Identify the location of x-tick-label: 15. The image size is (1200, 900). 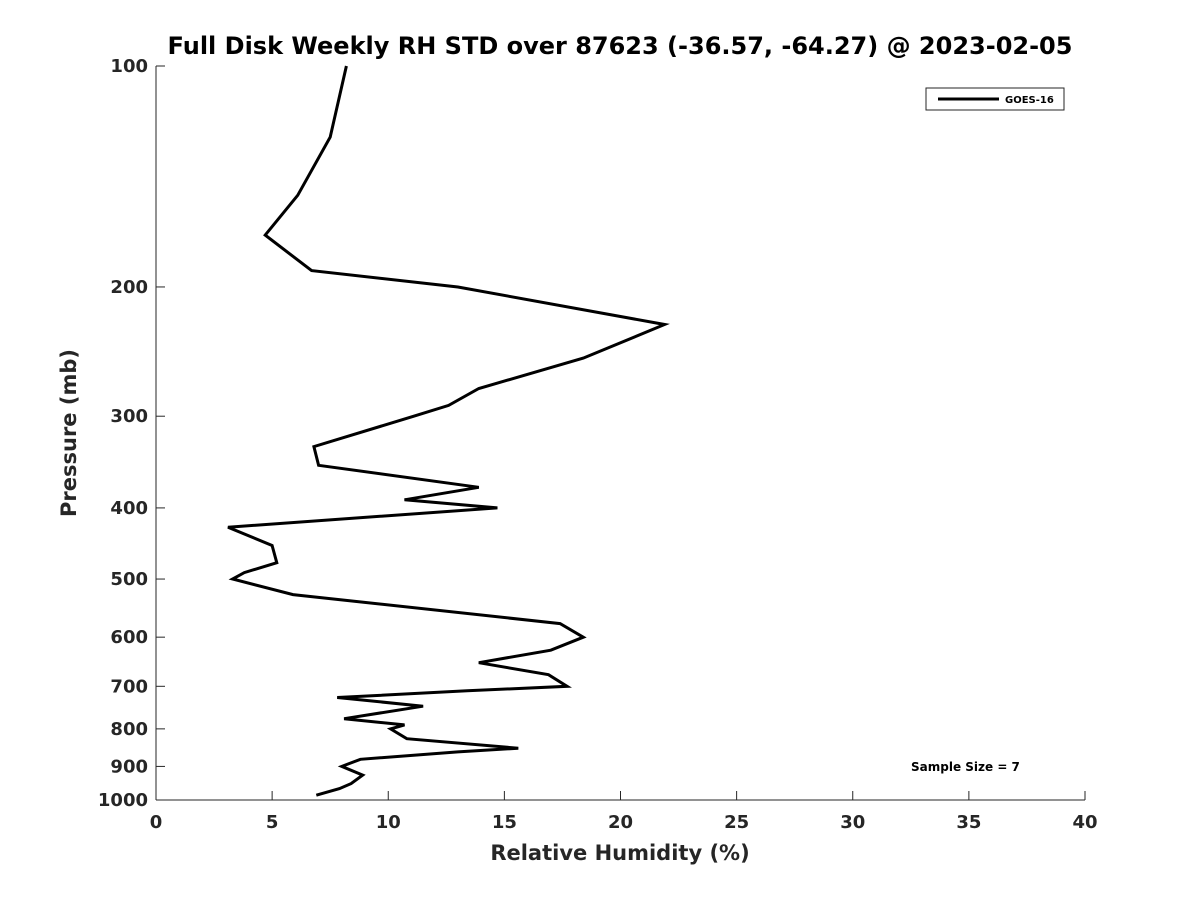
(504, 822).